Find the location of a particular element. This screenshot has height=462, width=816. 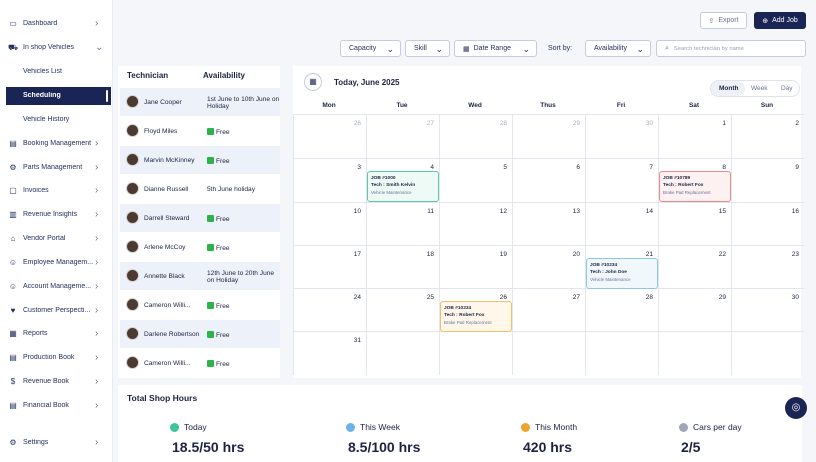

sidebar-item-parts-management: ⚙ Parts Management › is located at coordinates (56, 168).